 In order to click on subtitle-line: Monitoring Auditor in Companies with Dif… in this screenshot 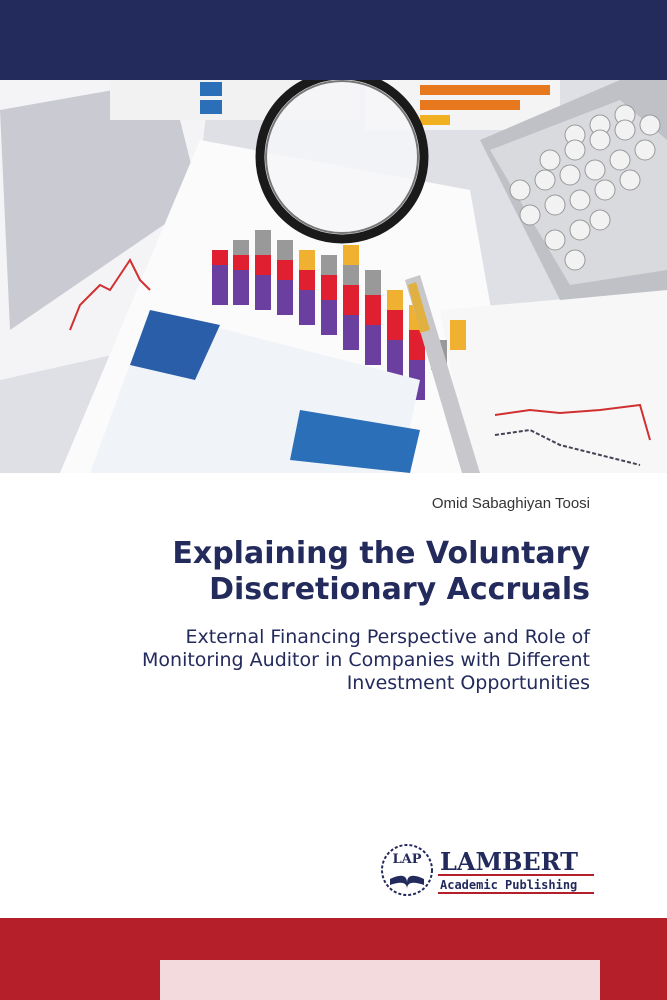, I will do `click(366, 660)`.